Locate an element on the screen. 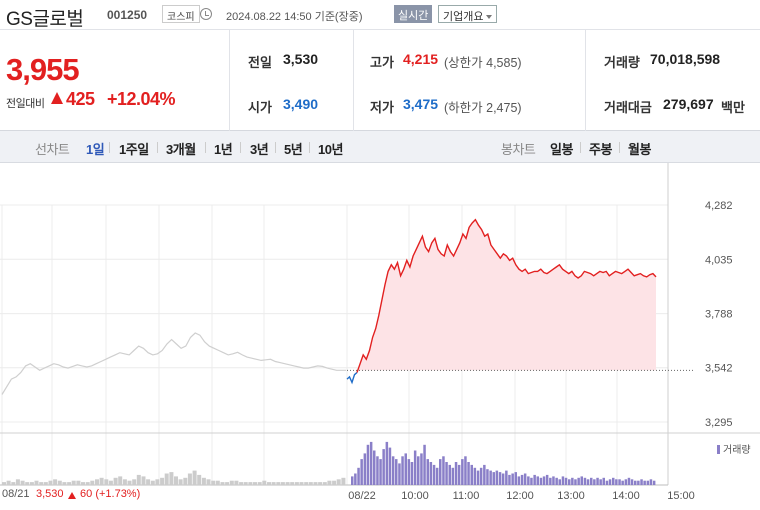 The height and width of the screenshot is (510, 760). tab-line-chart: 선차트 is located at coordinates (52, 149).